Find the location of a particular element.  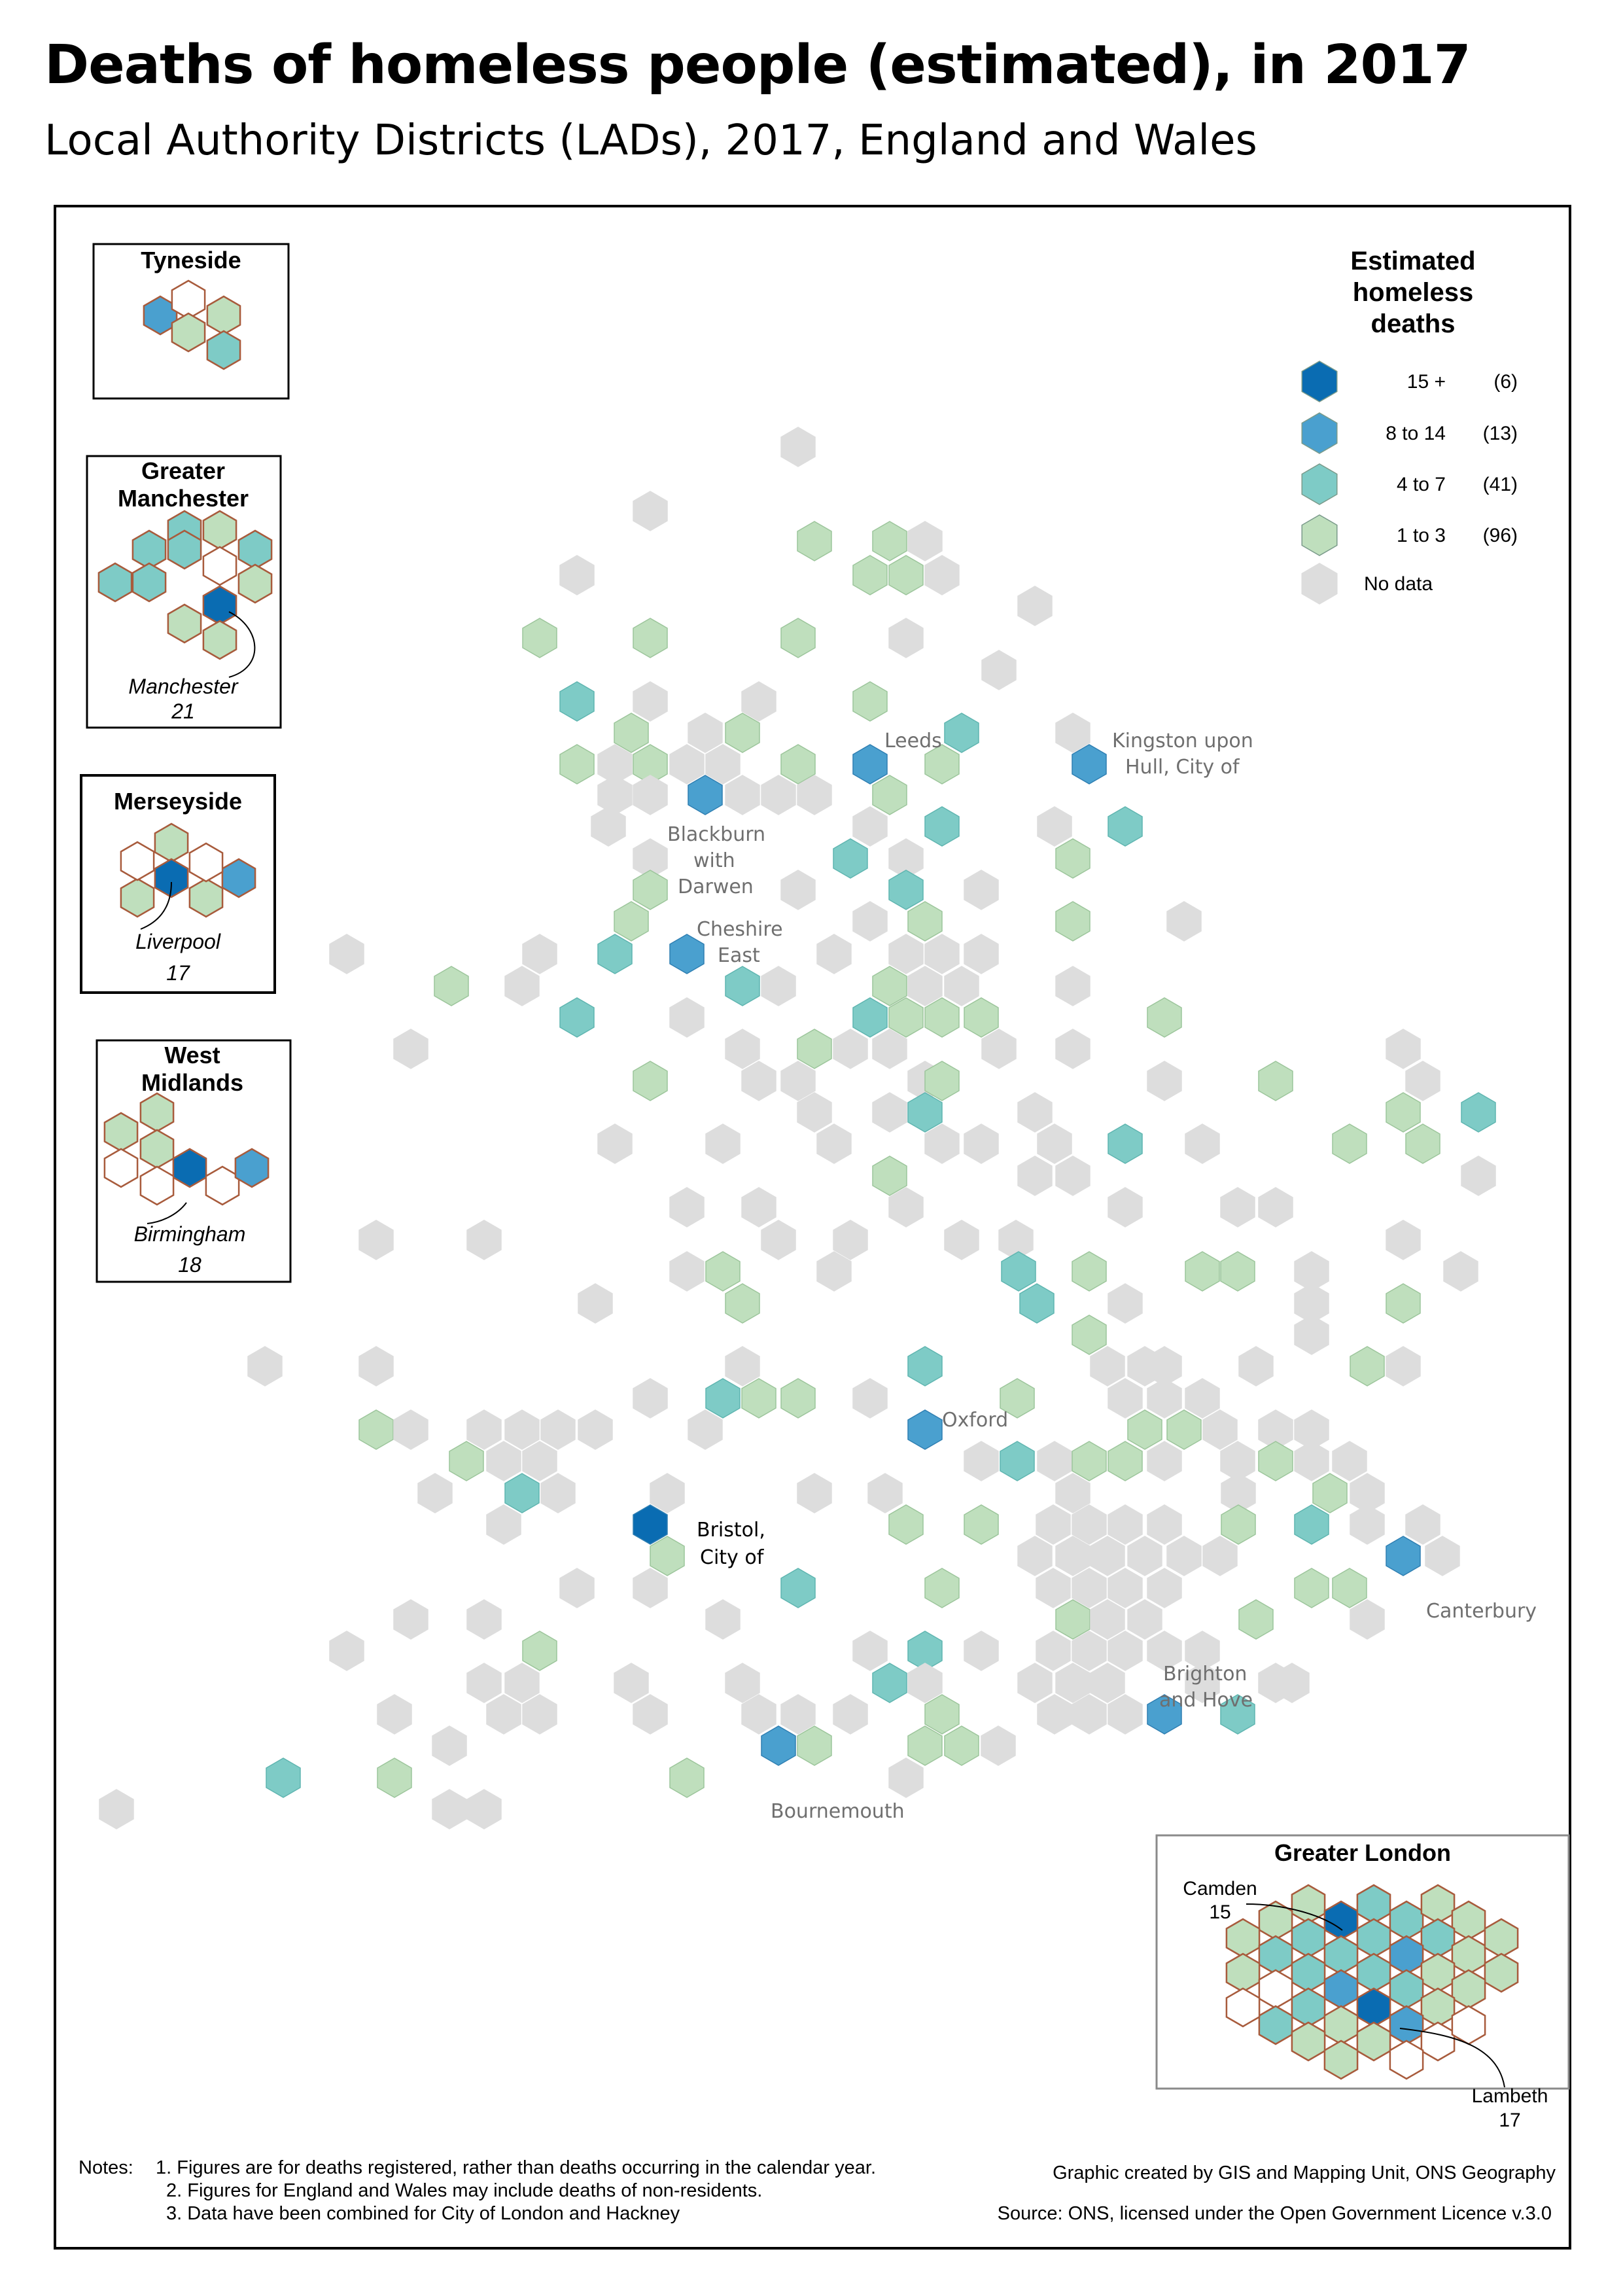

label-blackburn-2: with is located at coordinates (714, 861).